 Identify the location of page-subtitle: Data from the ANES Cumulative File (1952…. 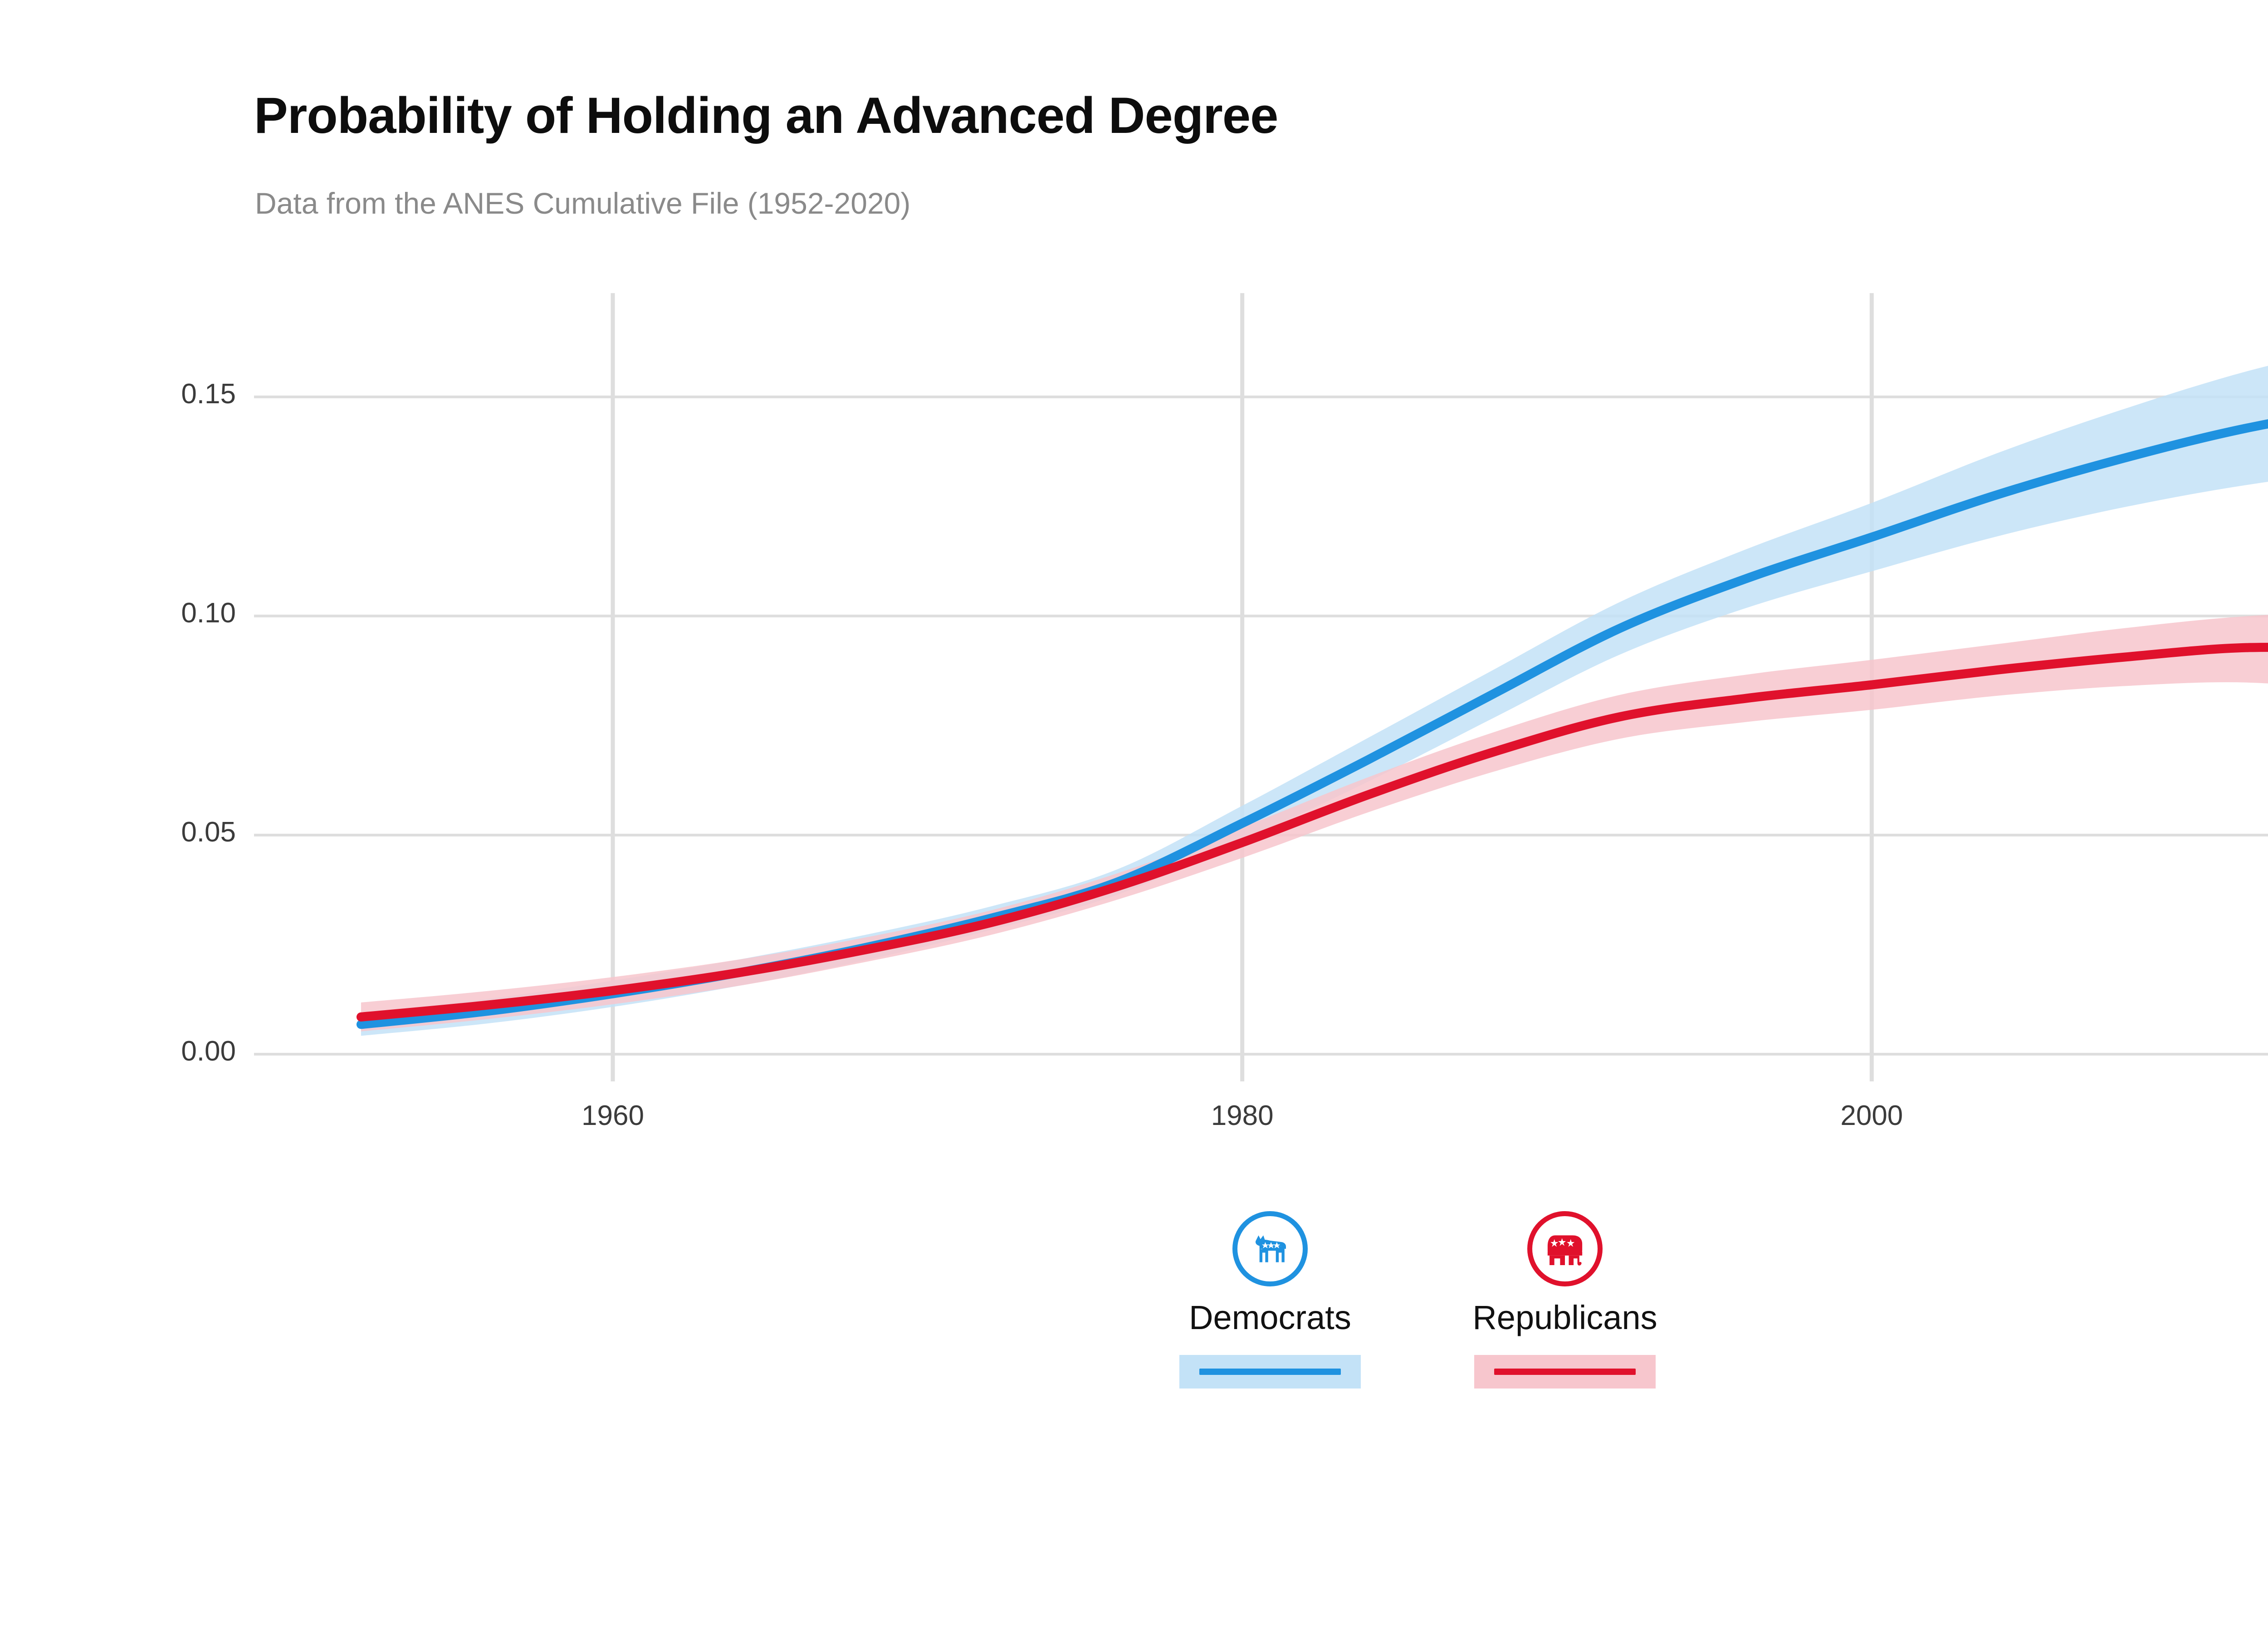
(583, 203).